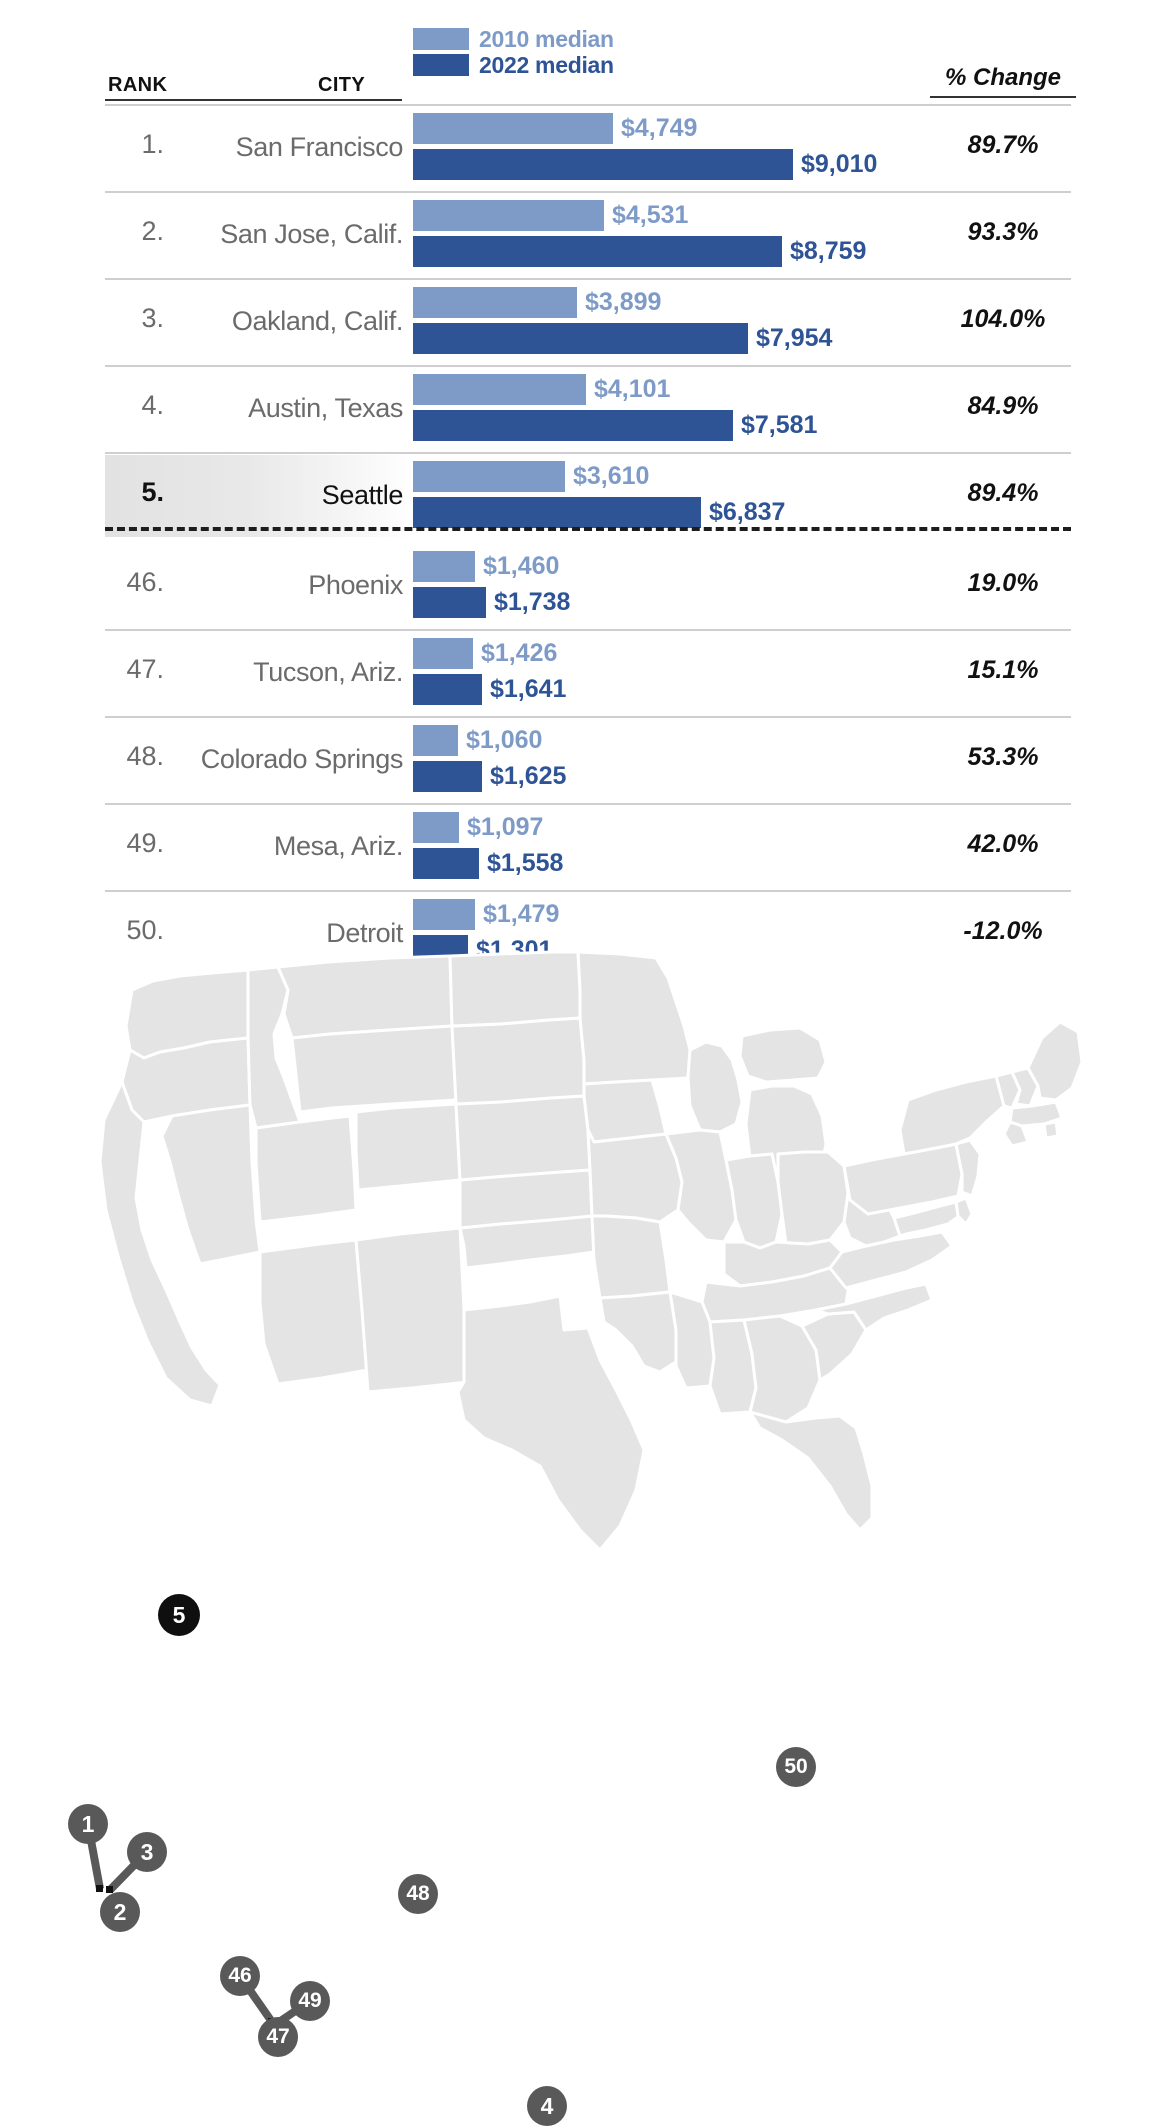 This screenshot has width=1174, height=2126. Describe the element at coordinates (418, 1894) in the screenshot. I see `marker-pin-48: 48` at that location.